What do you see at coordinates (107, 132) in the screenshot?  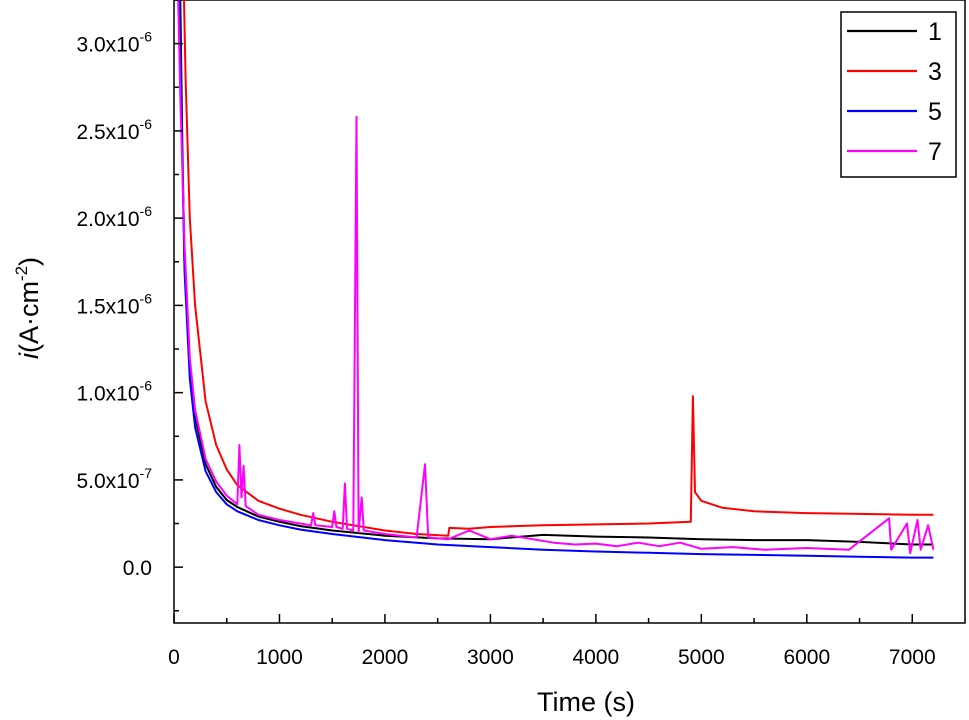 I see `y-tick-mantissa: 2.5x10` at bounding box center [107, 132].